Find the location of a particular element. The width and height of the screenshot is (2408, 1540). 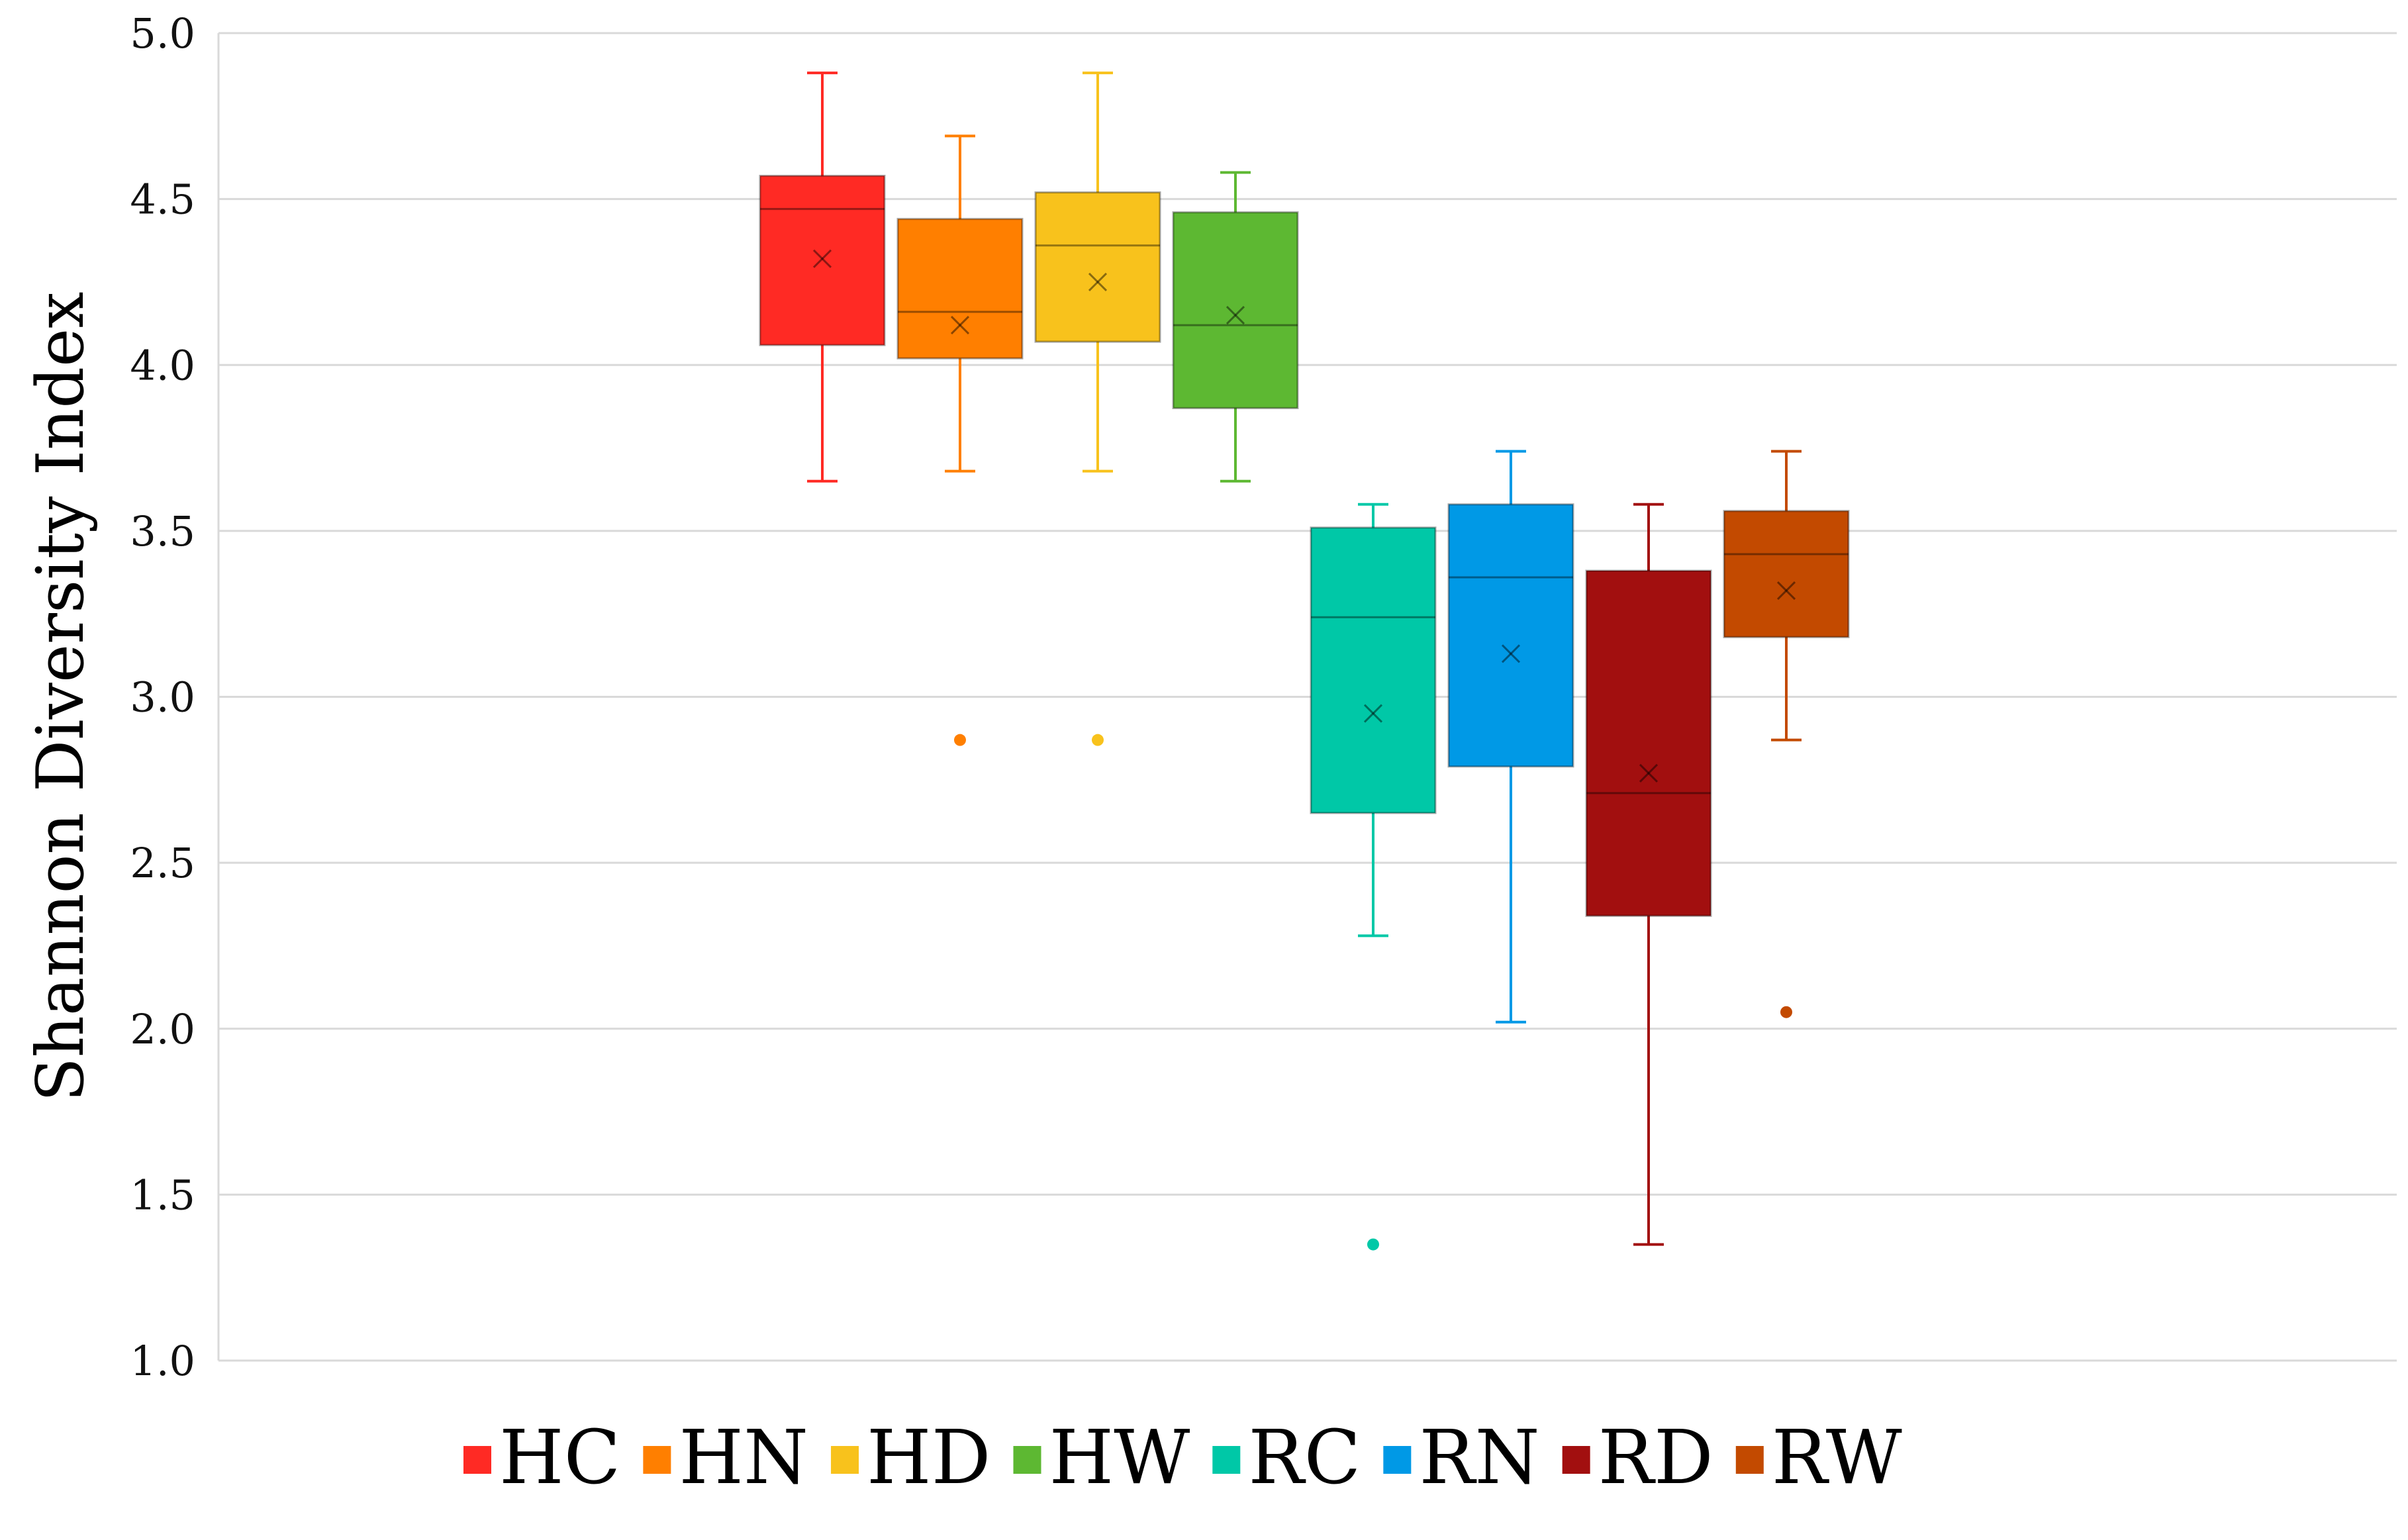

y-tick-label: 5.0 is located at coordinates (162, 33).